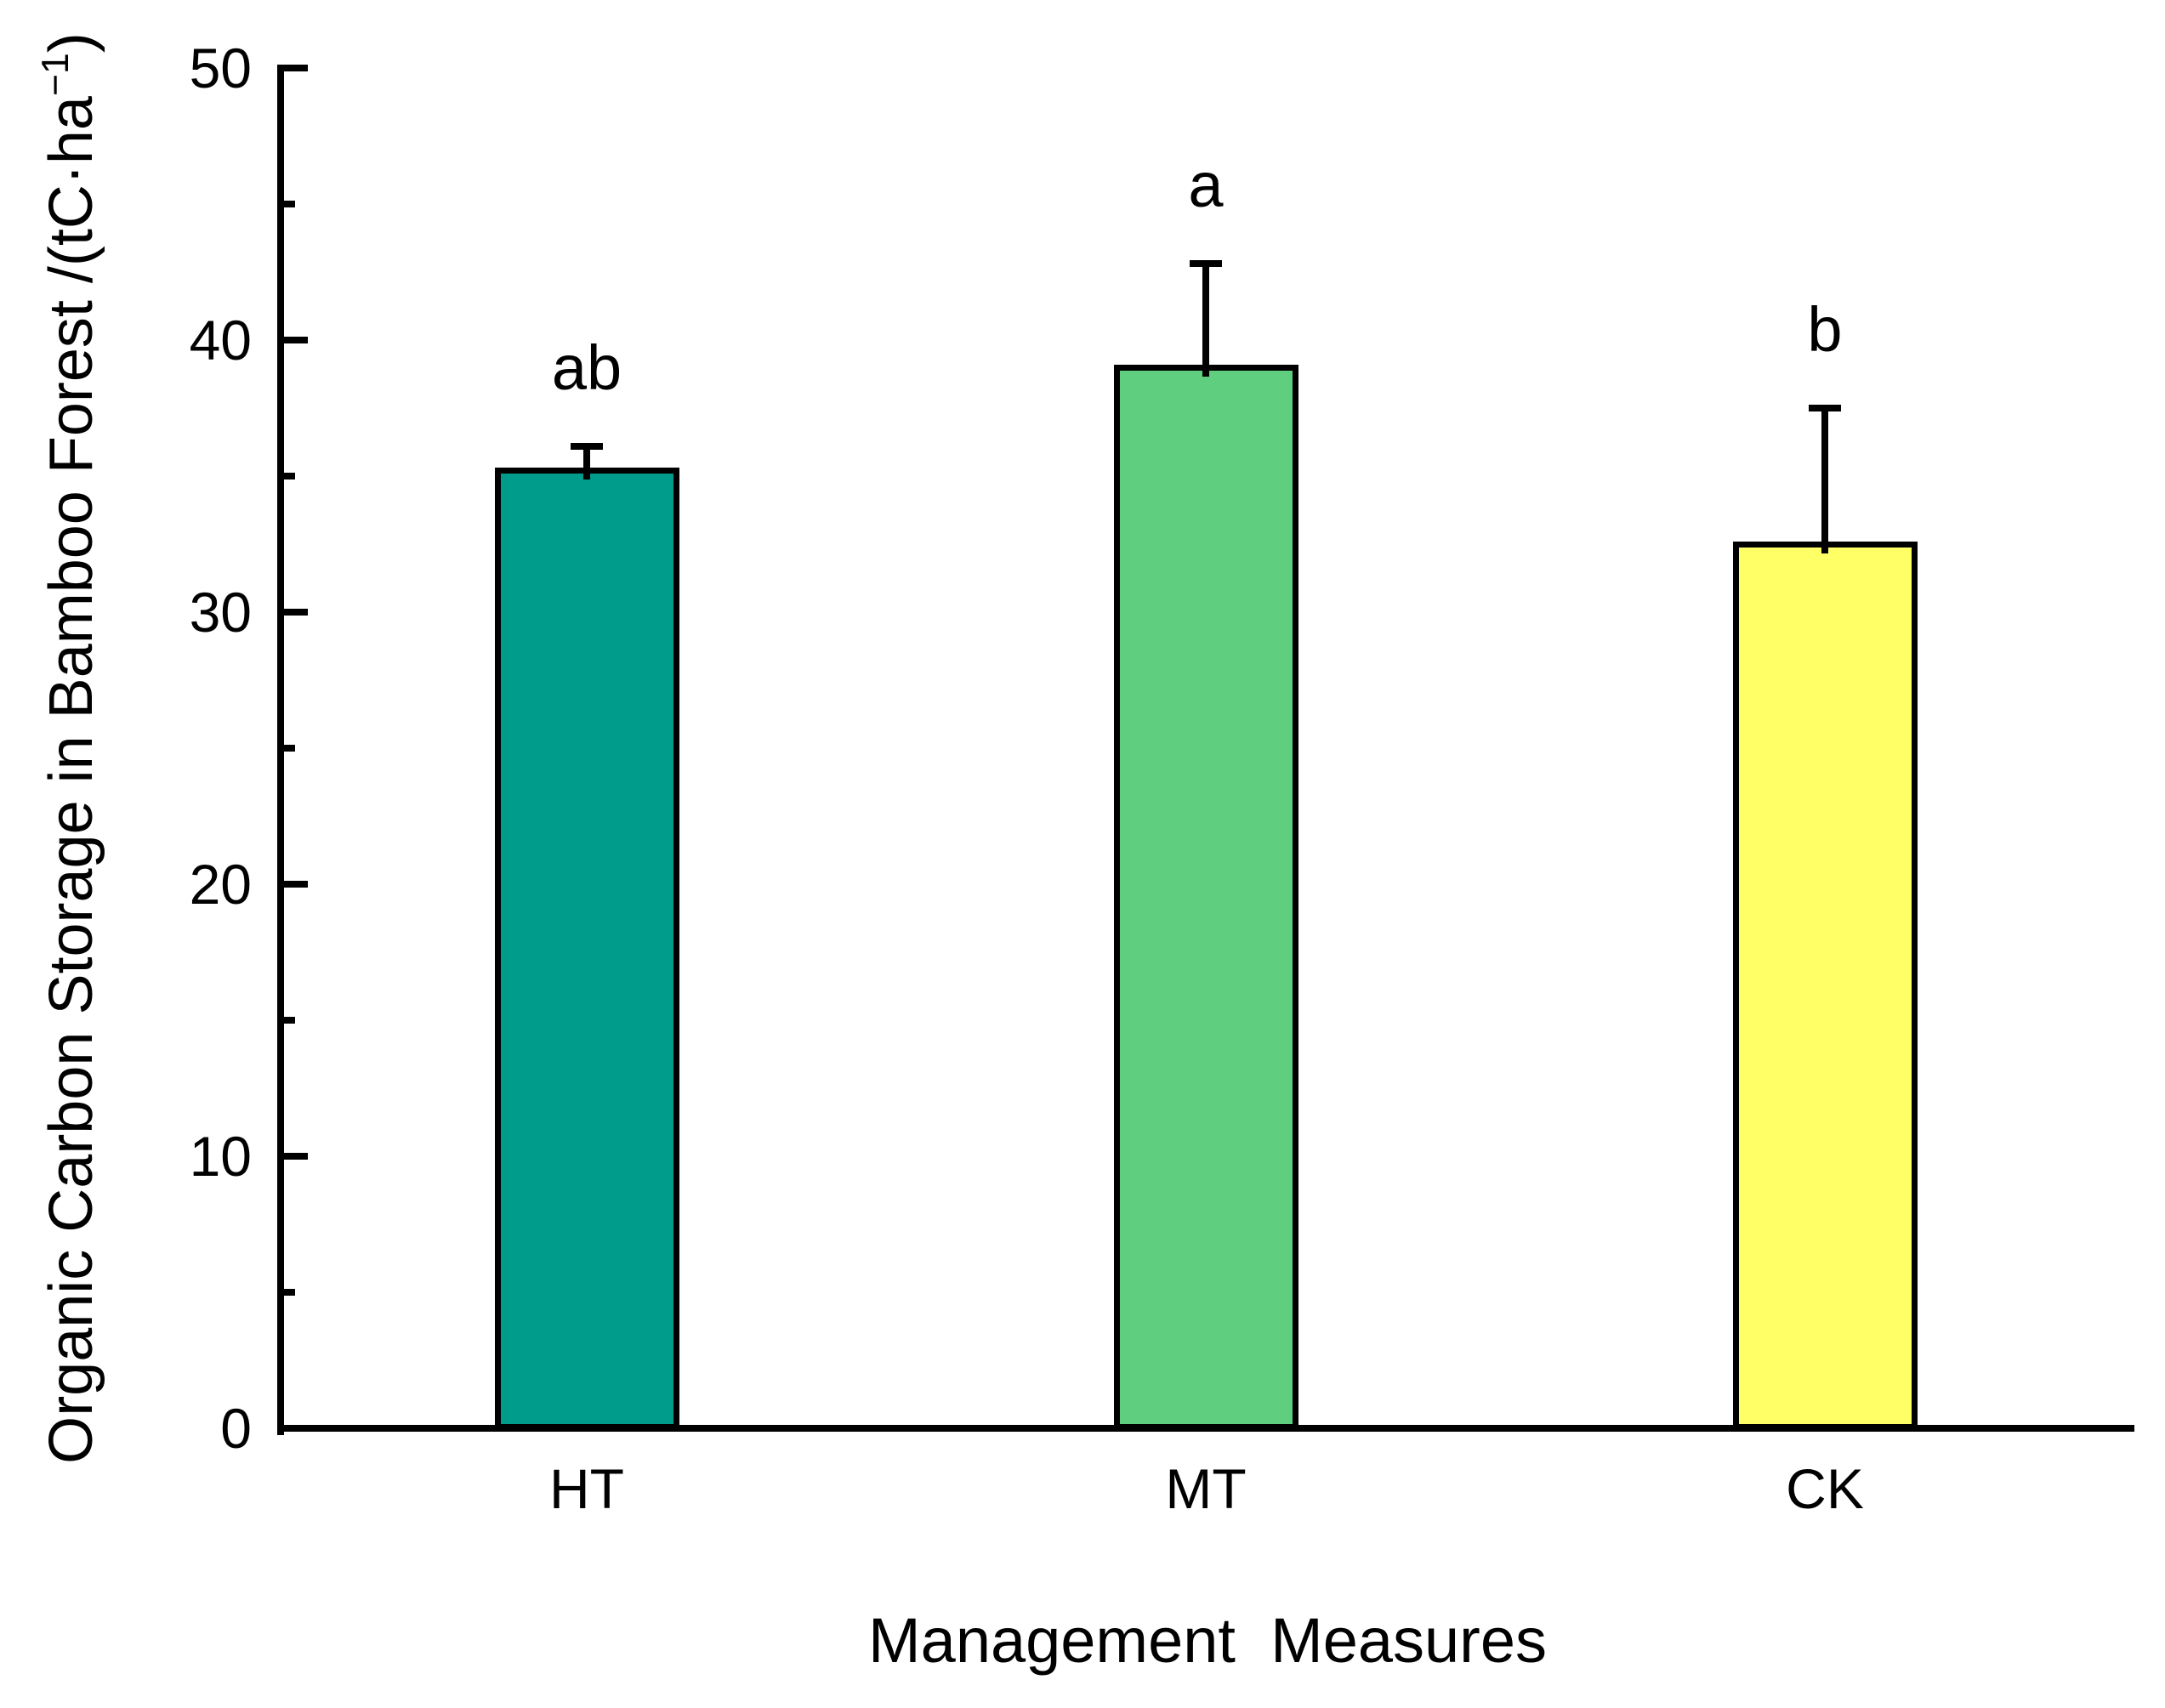 The image size is (2165, 1708). Describe the element at coordinates (1206, 264) in the screenshot. I see `error-bar-cap-MT` at that location.